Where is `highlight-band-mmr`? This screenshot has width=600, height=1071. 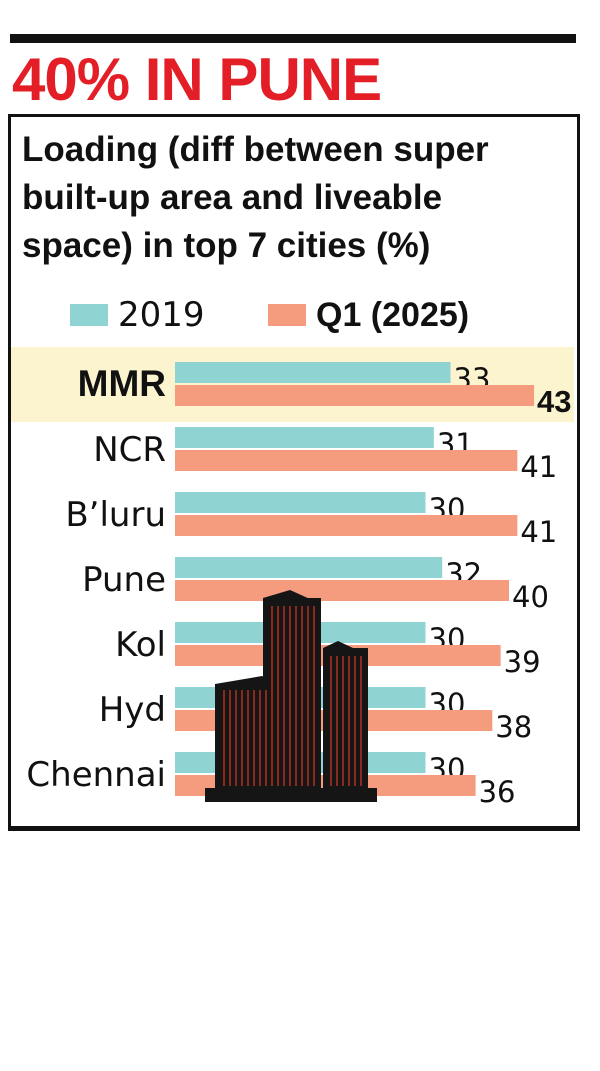 highlight-band-mmr is located at coordinates (292, 384).